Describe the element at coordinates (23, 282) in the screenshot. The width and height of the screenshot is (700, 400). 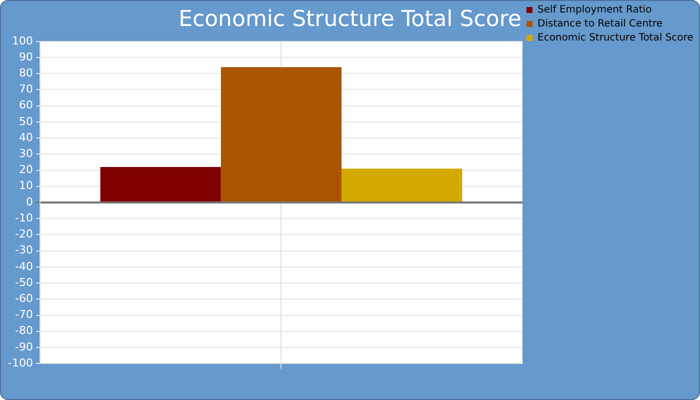
I see `y-tick-label: -50` at that location.